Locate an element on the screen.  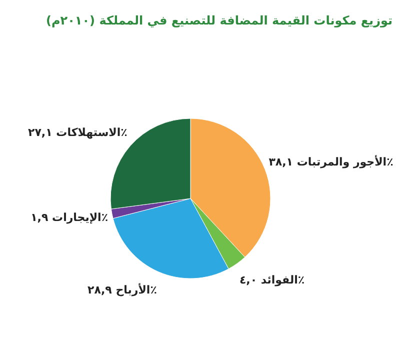
slice-label: الأجور والمرتبات ٣٨,١٪ is located at coordinates (331, 161).